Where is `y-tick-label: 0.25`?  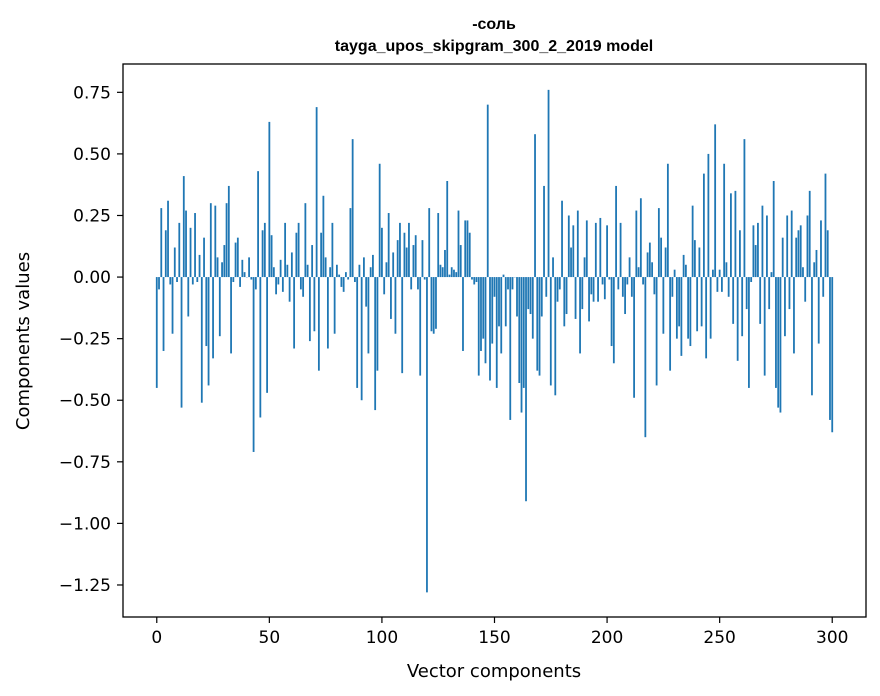
y-tick-label: 0.25 is located at coordinates (92, 216).